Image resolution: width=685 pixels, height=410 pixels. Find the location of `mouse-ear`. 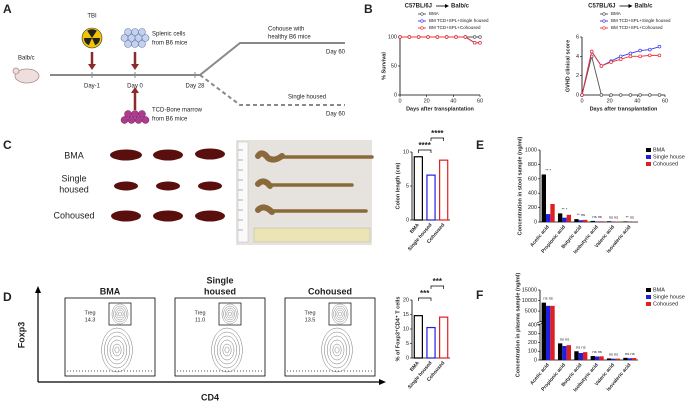

mouse-ear is located at coordinates (16, 71).